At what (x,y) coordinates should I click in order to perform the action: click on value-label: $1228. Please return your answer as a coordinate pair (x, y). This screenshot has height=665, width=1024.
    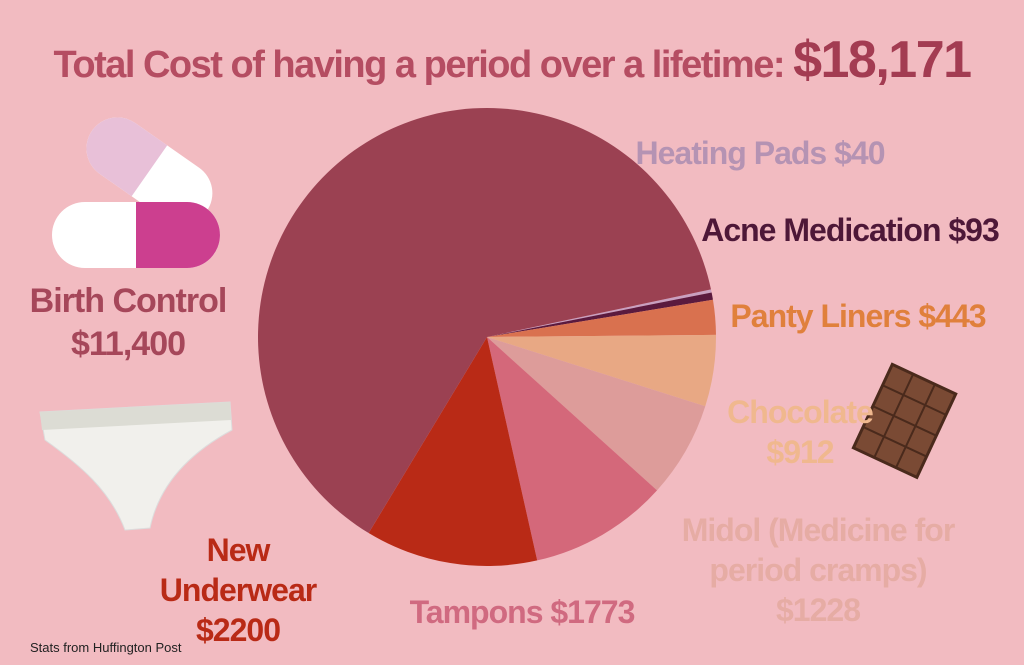
    Looking at the image, I should click on (818, 610).